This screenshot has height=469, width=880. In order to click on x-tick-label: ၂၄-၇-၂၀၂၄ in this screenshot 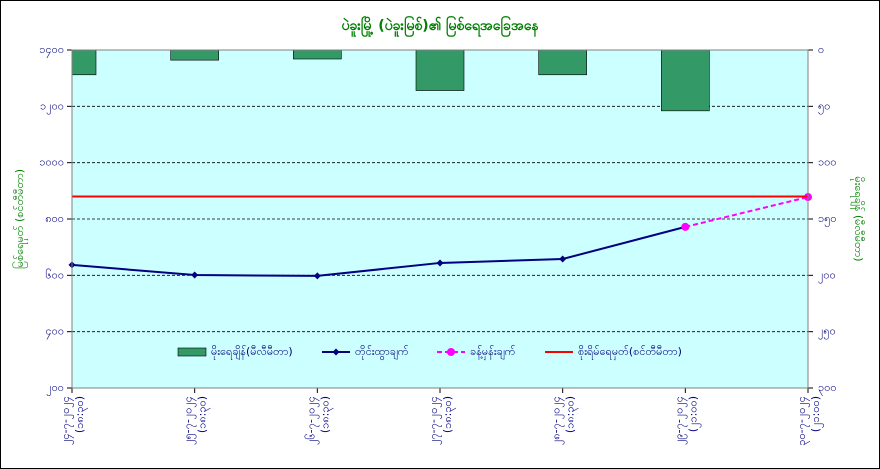, I will do `click(66, 420)`.